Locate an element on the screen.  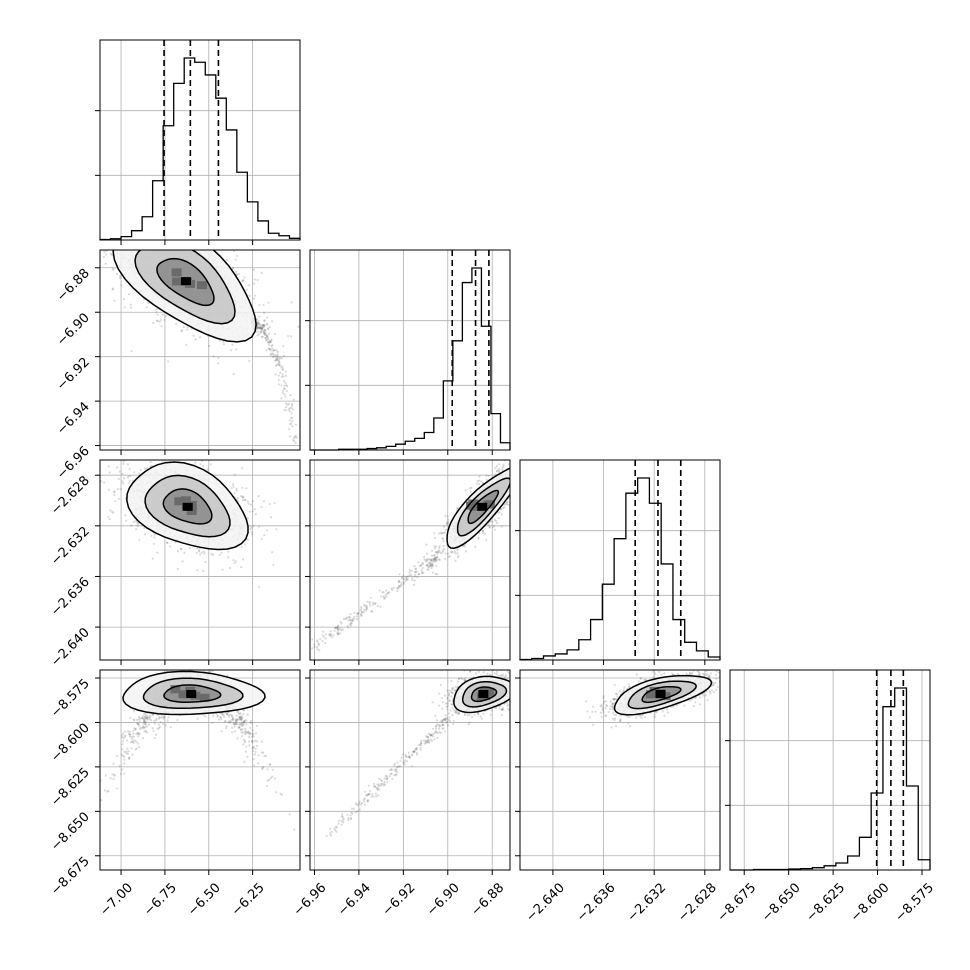
density-peak is located at coordinates (482, 506).